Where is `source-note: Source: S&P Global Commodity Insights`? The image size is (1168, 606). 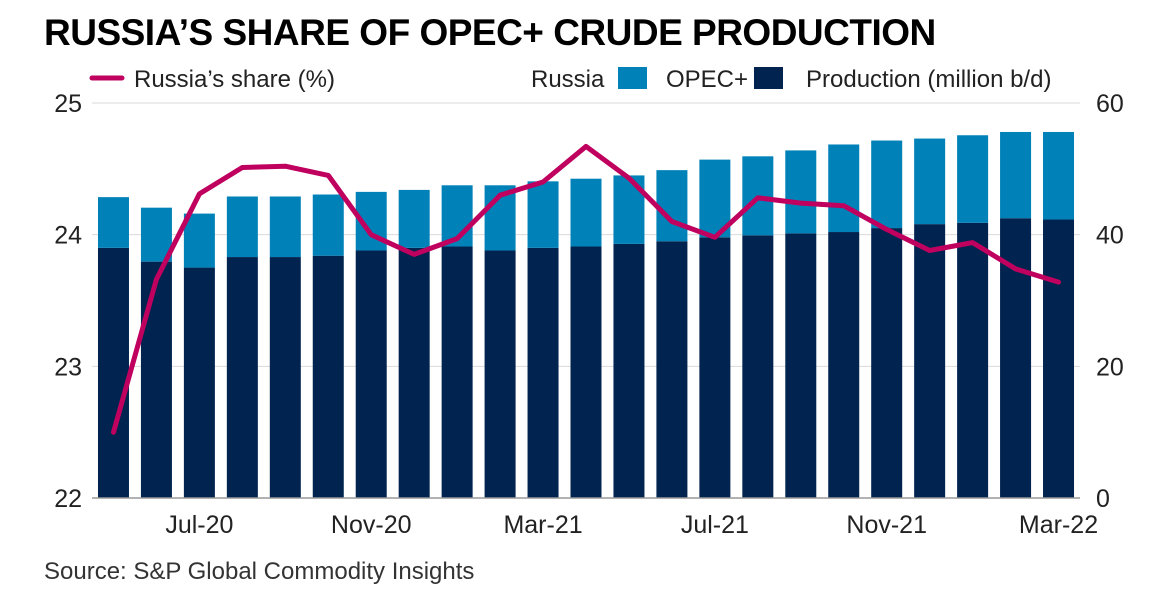
source-note: Source: S&P Global Commodity Insights is located at coordinates (259, 571).